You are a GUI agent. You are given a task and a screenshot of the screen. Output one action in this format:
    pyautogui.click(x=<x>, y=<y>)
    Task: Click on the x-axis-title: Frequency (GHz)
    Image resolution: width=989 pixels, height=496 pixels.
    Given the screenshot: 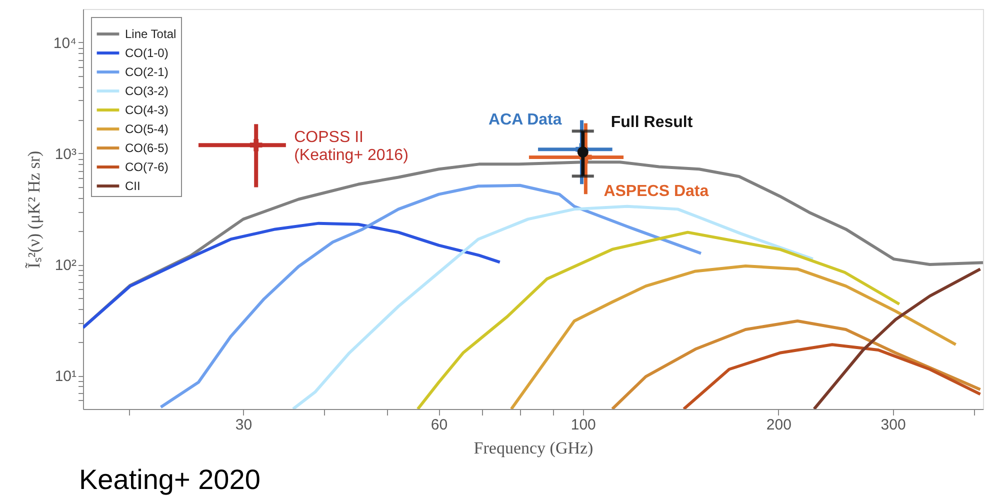 What is the action you would take?
    pyautogui.click(x=534, y=448)
    